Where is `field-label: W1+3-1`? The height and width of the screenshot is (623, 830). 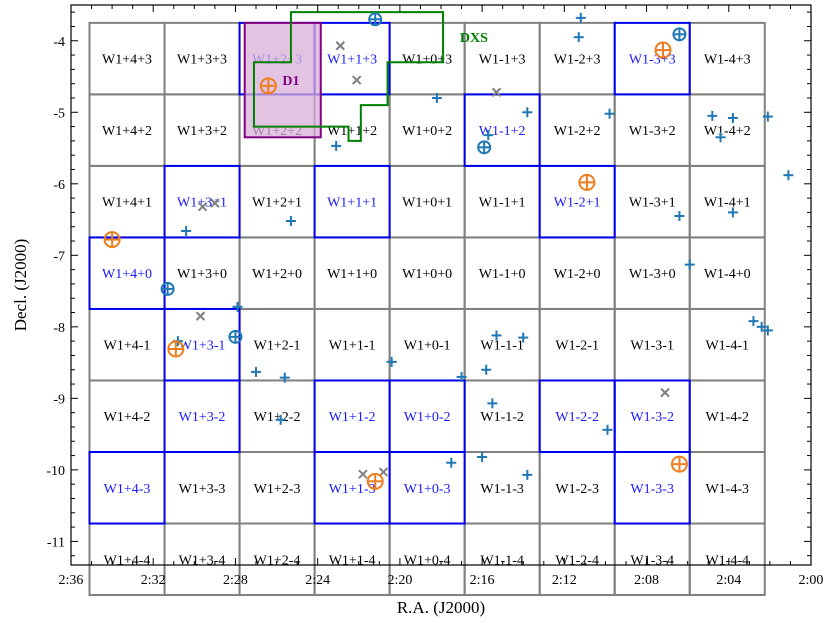
field-label: W1+3-1 is located at coordinates (202, 346).